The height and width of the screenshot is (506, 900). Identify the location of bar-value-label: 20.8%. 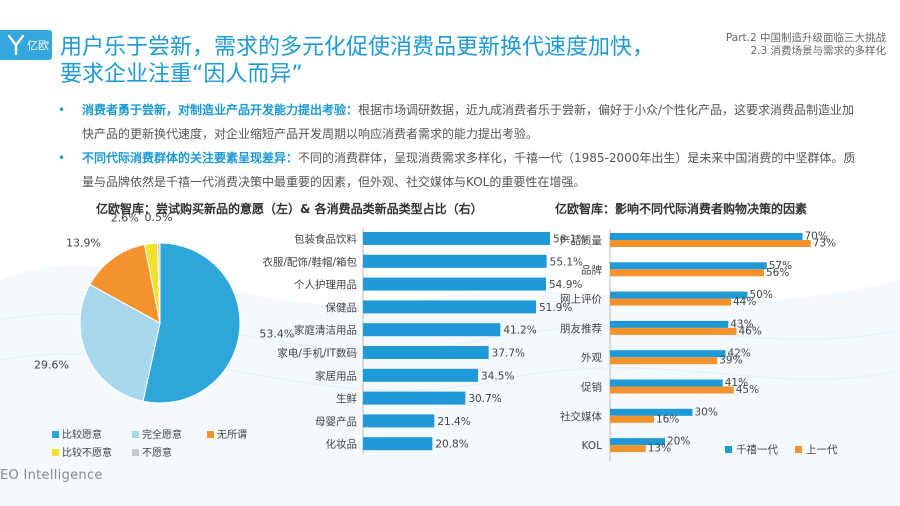
(451, 445).